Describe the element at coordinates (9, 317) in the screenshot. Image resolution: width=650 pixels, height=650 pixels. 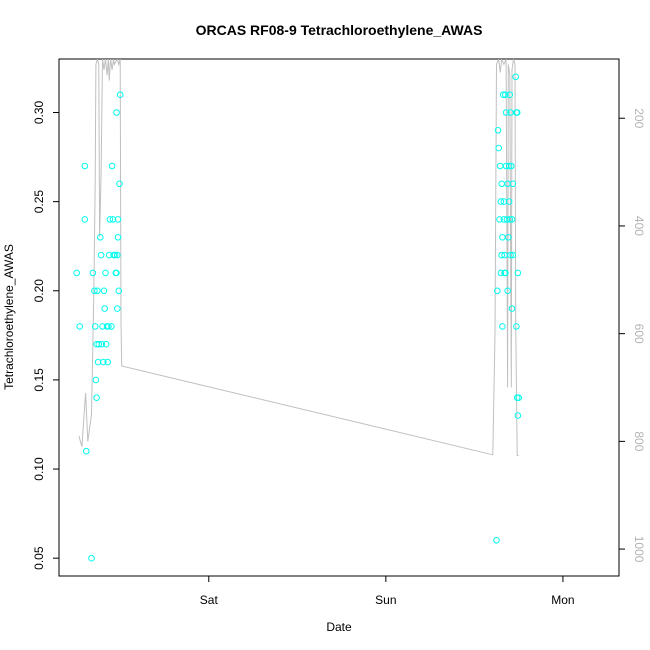
I see `y-axis-label: Tetrachloroethylene_AWAS` at that location.